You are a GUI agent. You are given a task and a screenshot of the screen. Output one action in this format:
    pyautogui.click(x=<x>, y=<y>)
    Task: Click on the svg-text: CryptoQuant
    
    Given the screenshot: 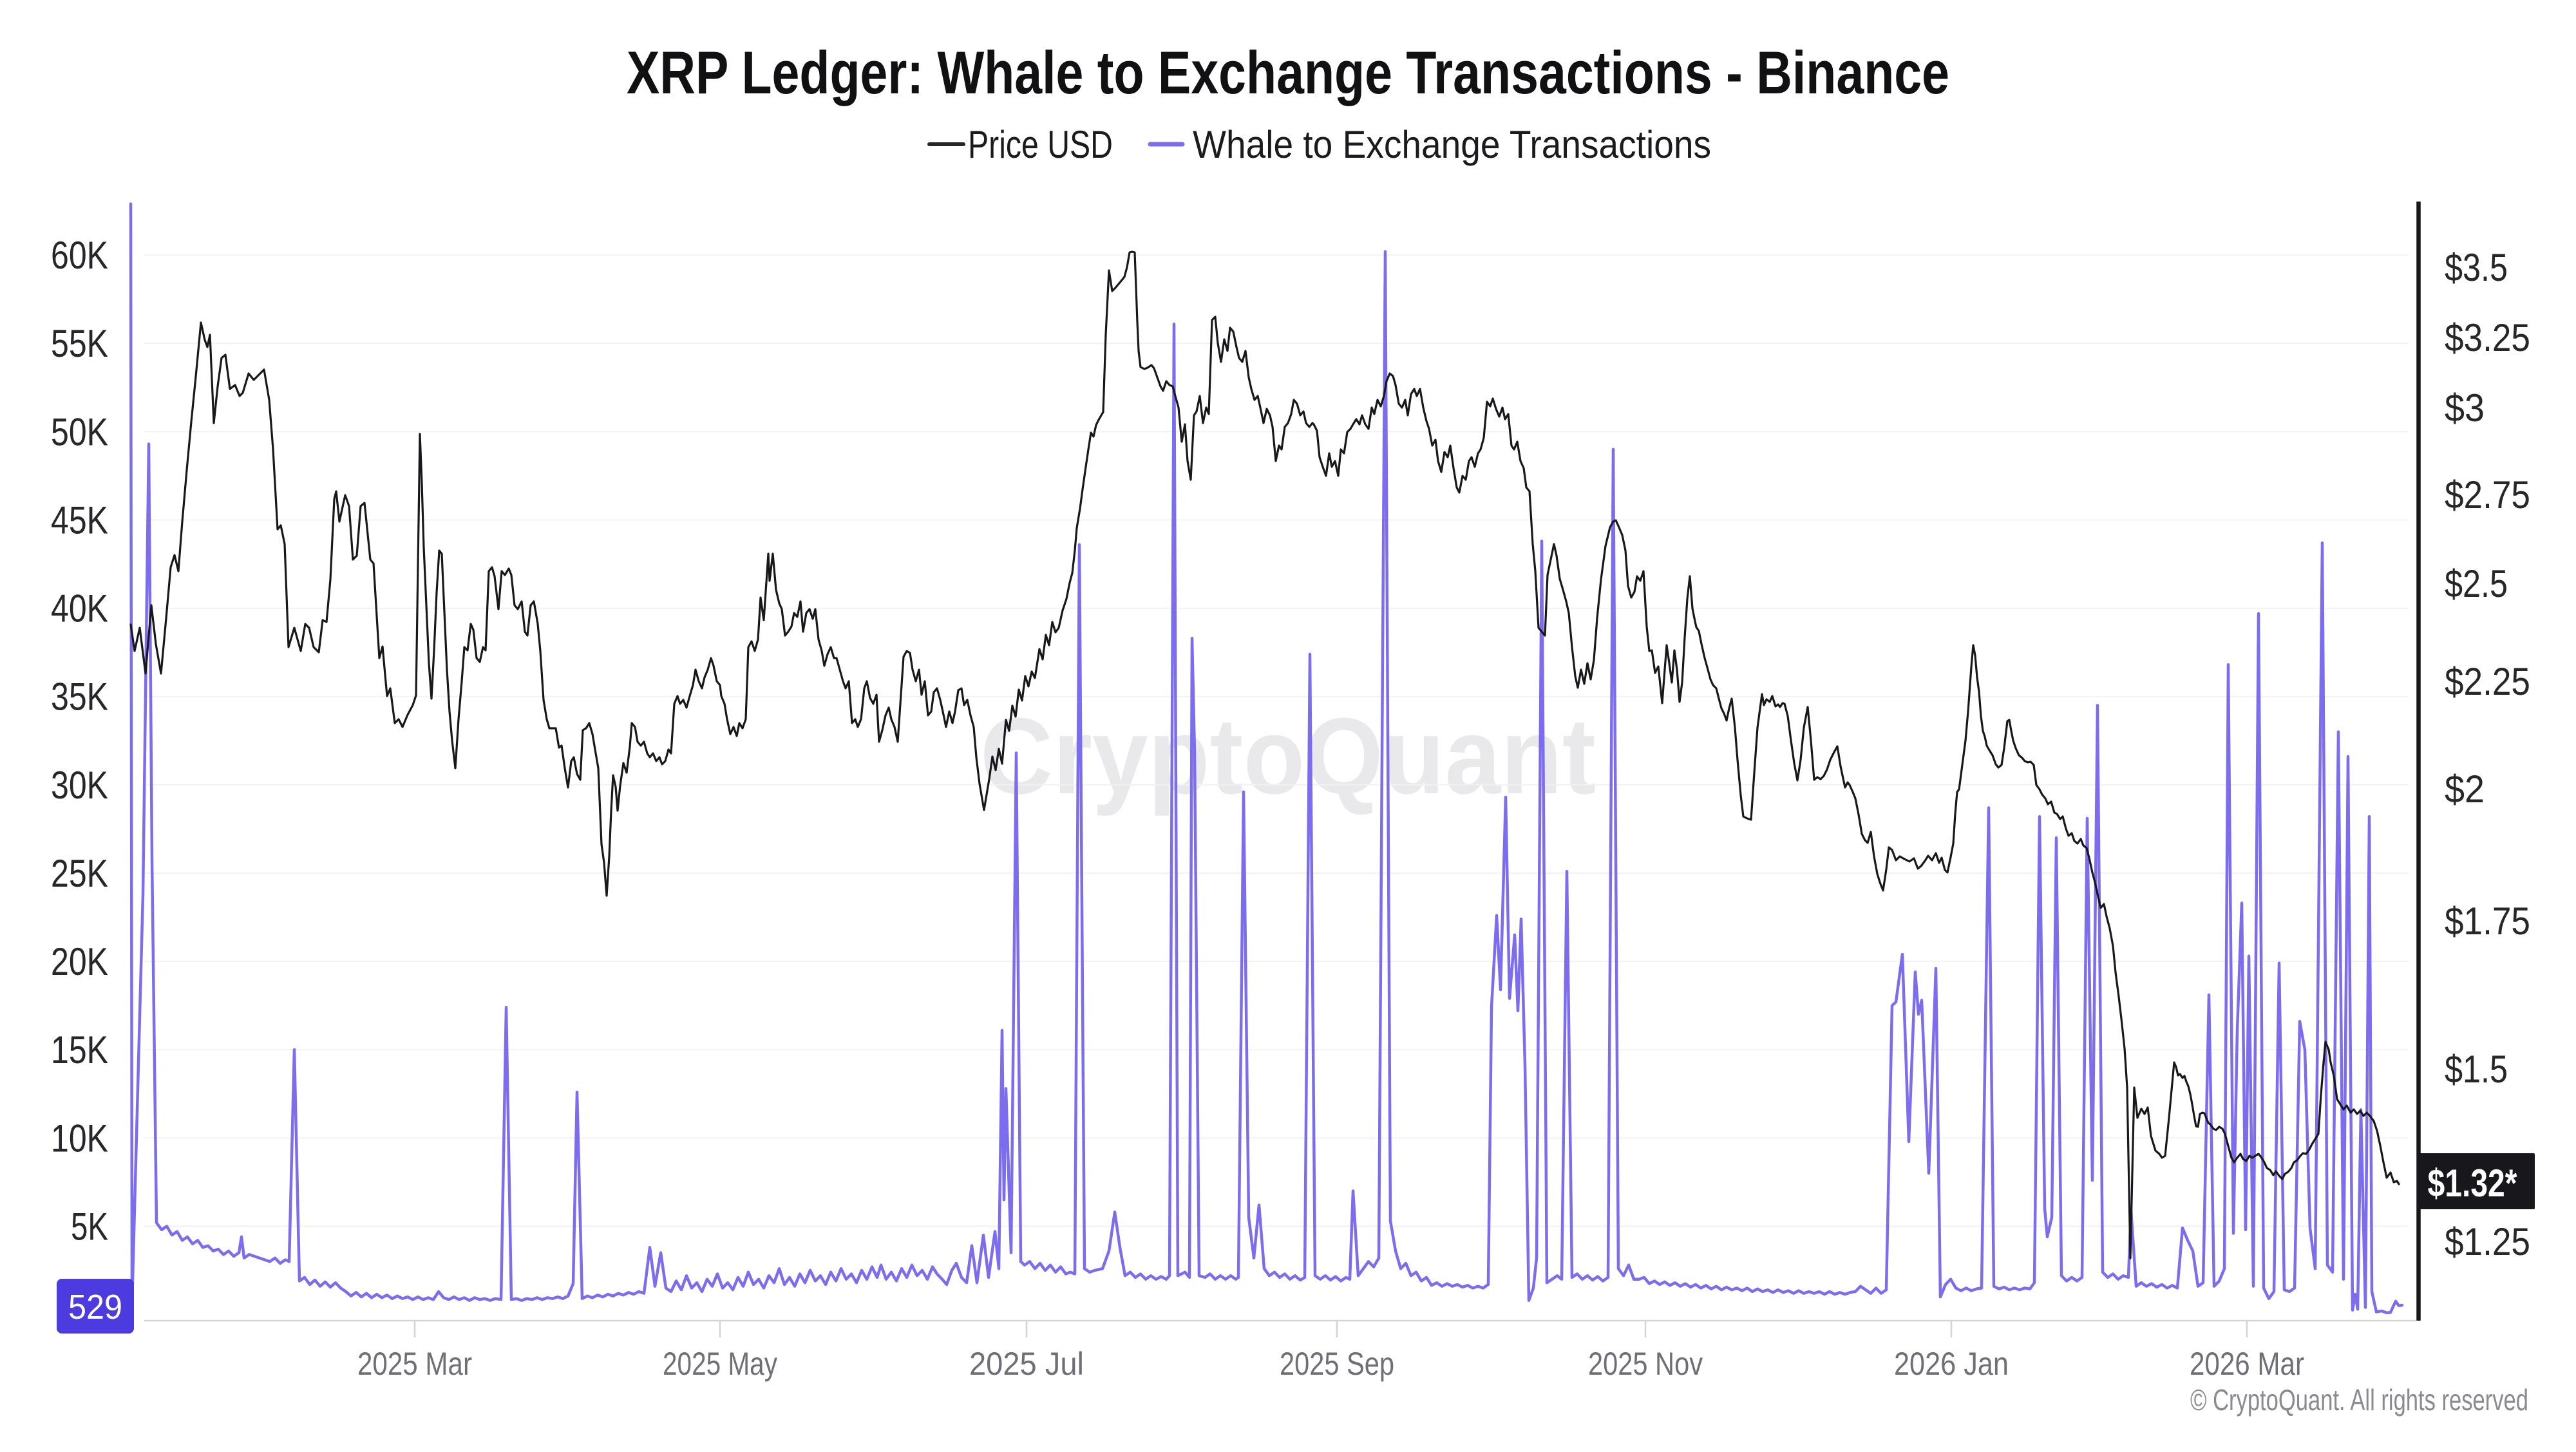 What is the action you would take?
    pyautogui.click(x=1288, y=755)
    